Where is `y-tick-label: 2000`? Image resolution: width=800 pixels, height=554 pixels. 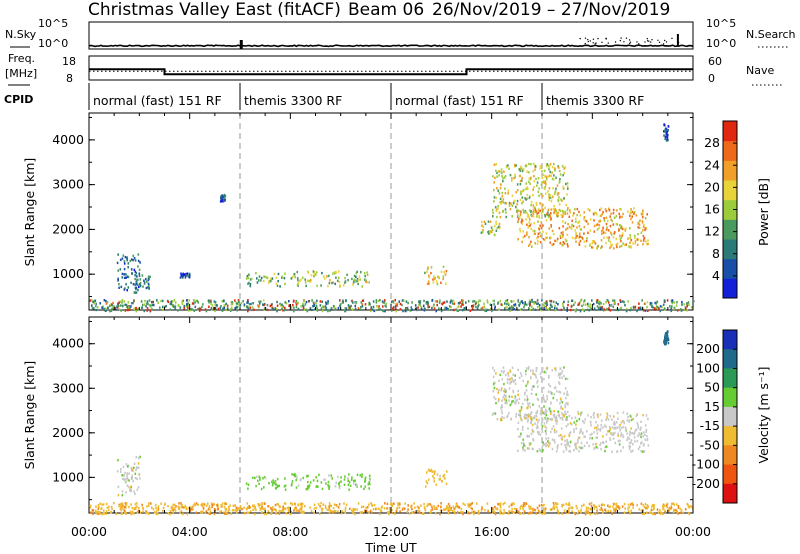 y-tick-label: 2000 is located at coordinates (68, 432).